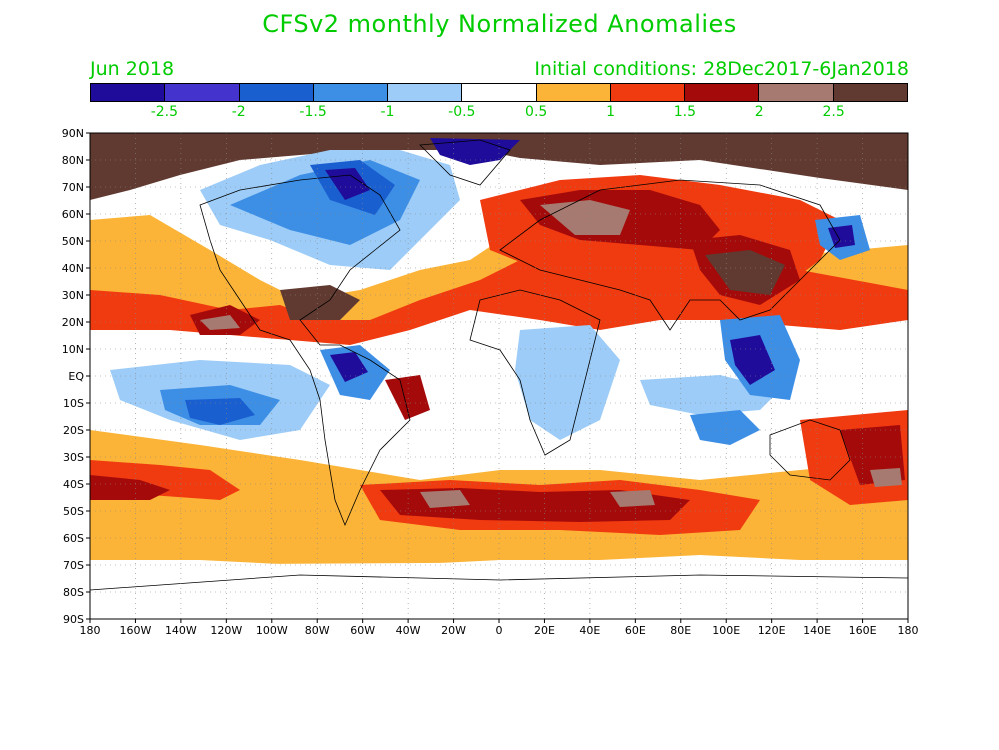 The image size is (999, 750). I want to click on longitude-label: 100W, so click(272, 630).